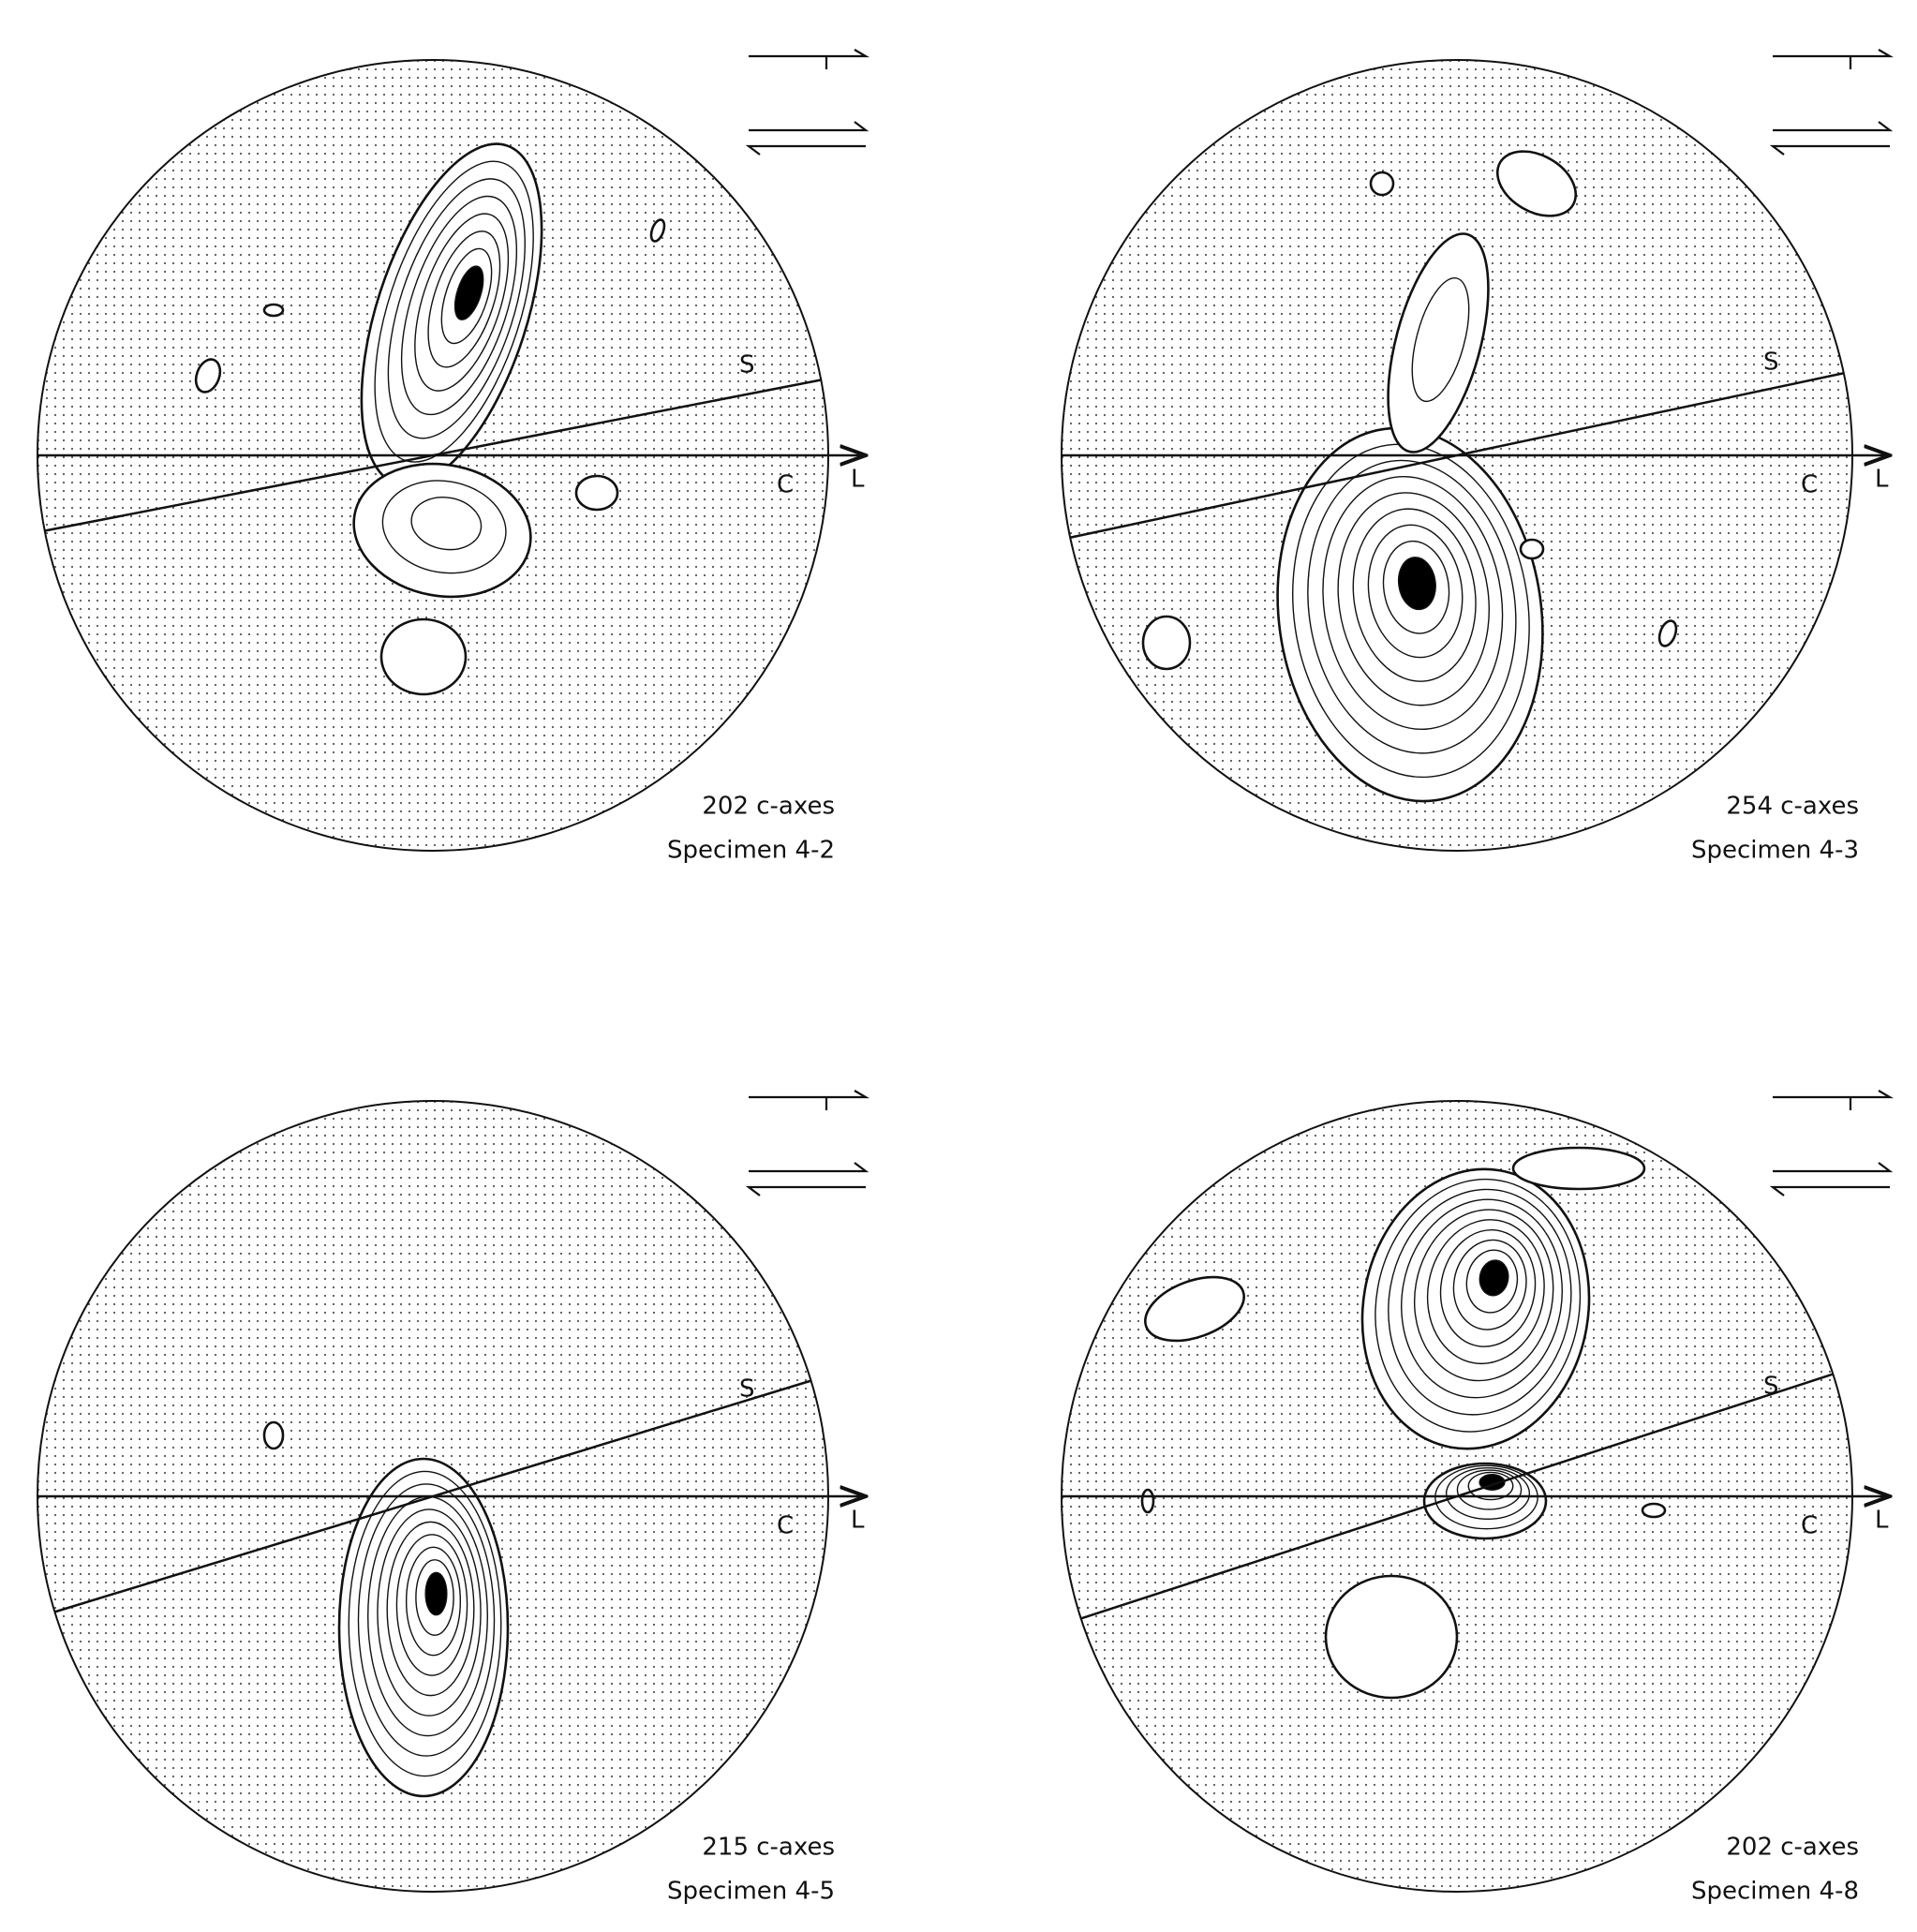 The width and height of the screenshot is (1917, 1932). Describe the element at coordinates (768, 1848) in the screenshot. I see `count-label: 215 c-axes` at that location.